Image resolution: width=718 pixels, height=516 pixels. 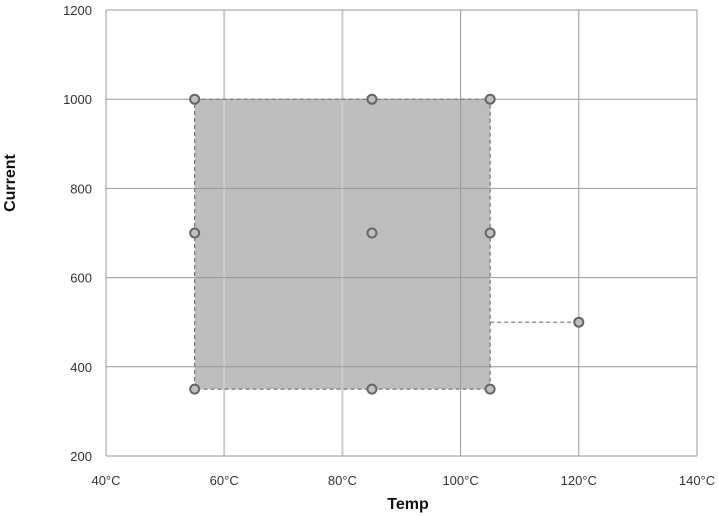 I want to click on y-tick-label: 800, so click(x=81, y=188).